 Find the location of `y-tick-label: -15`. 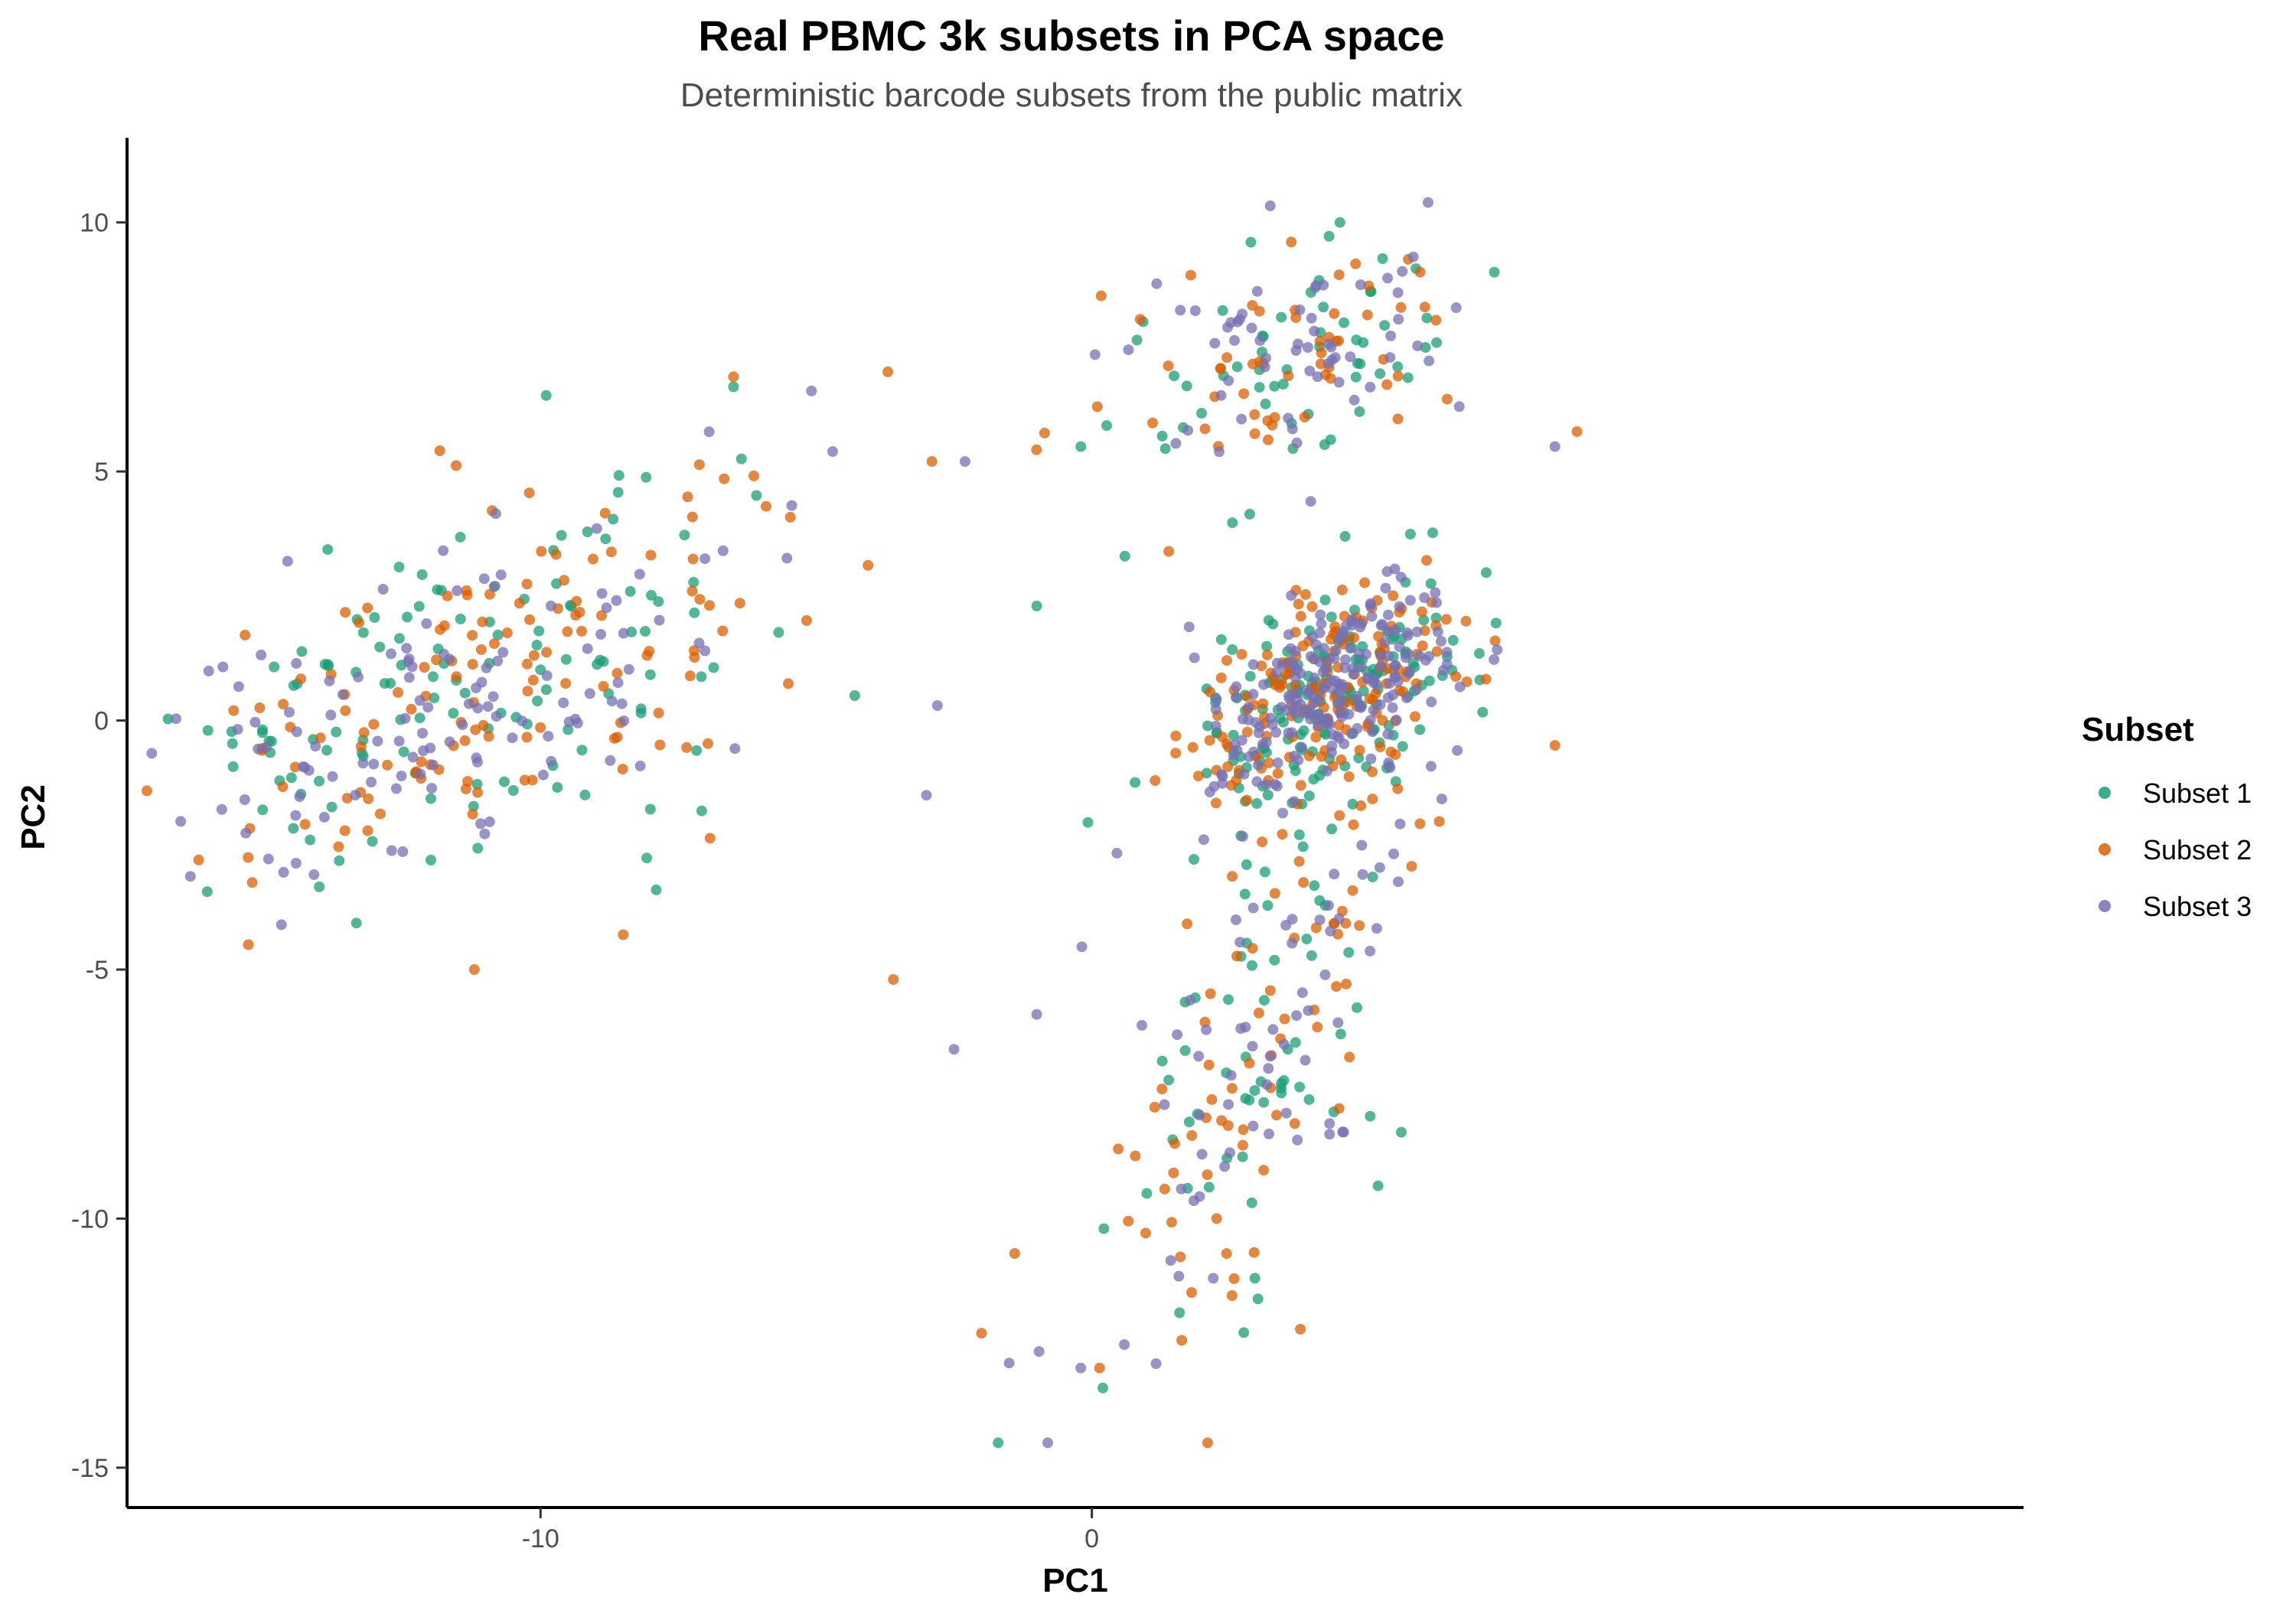

y-tick-label: -15 is located at coordinates (90, 1468).